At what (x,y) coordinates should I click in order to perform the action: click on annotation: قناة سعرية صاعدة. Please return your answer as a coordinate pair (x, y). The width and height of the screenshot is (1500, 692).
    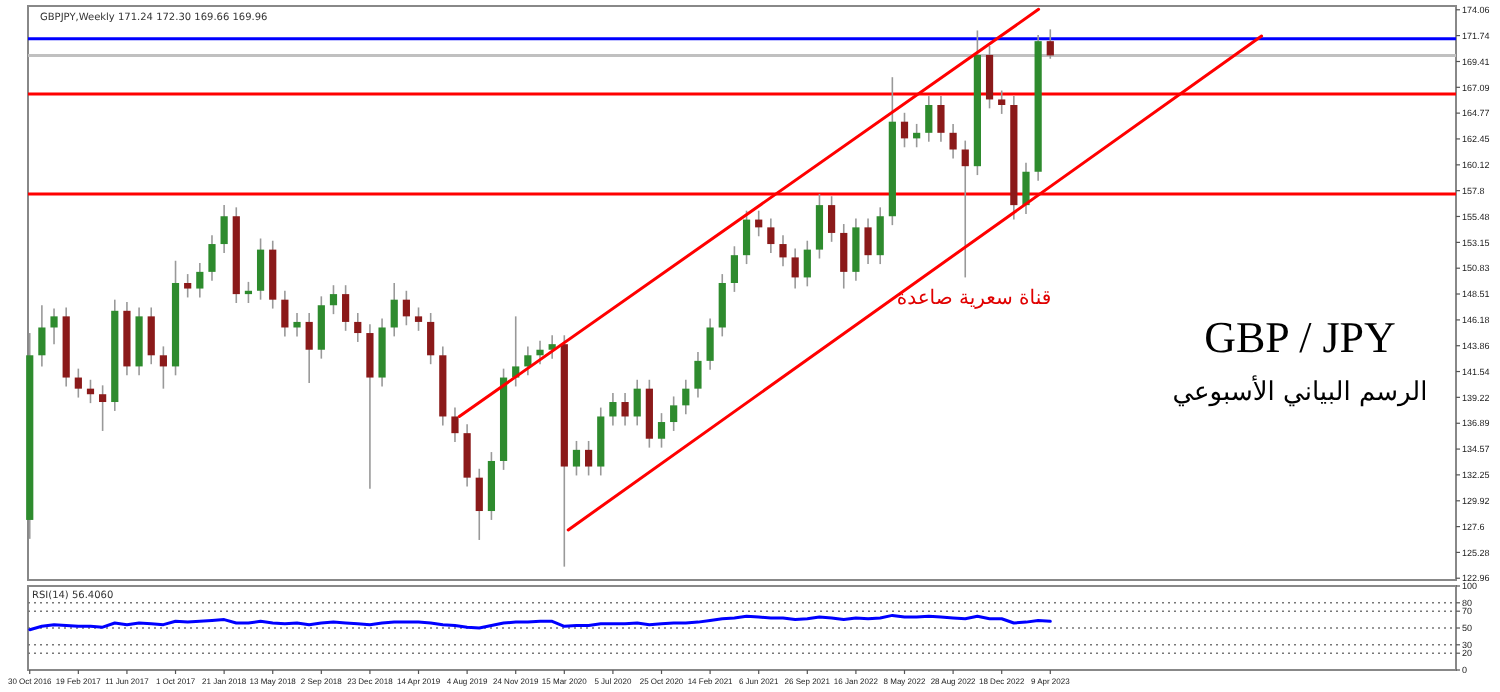
    Looking at the image, I should click on (974, 299).